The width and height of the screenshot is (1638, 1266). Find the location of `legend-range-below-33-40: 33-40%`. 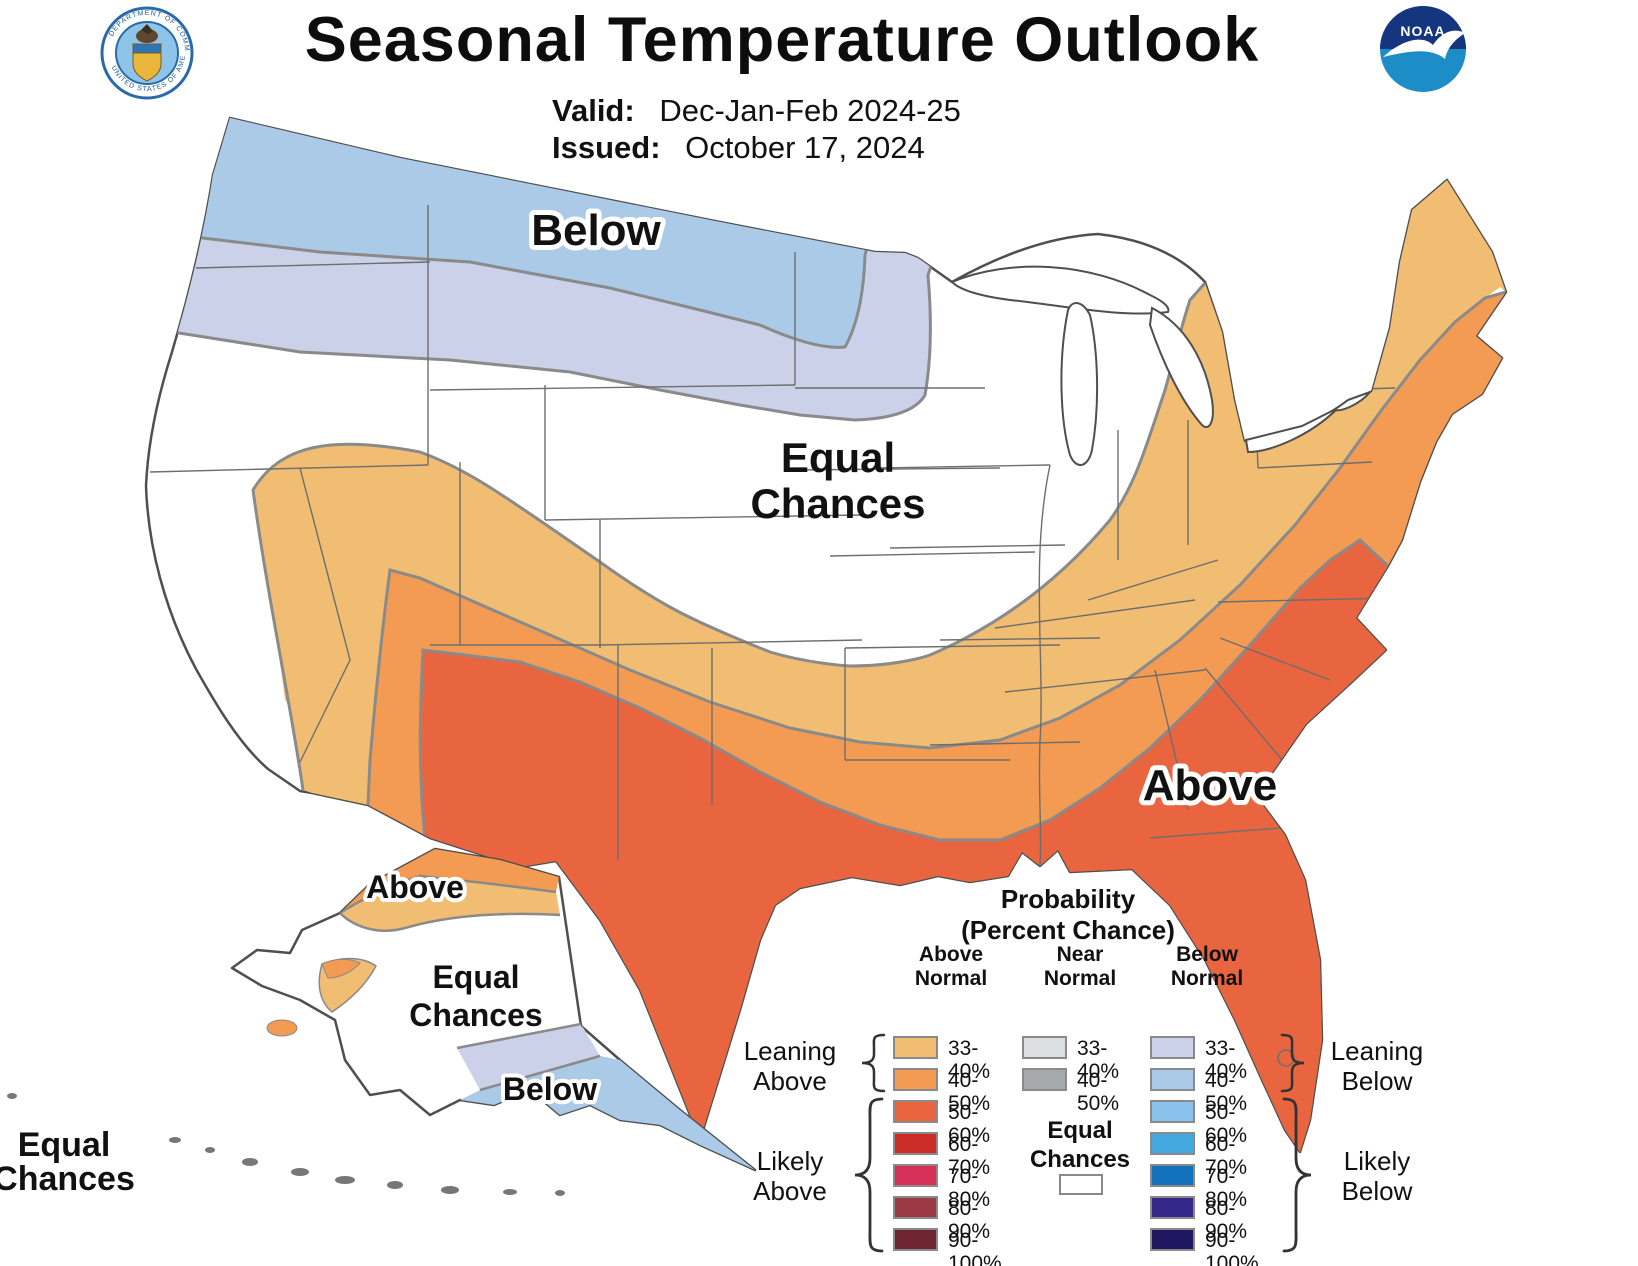

legend-range-below-33-40: 33-40% is located at coordinates (1226, 1060).